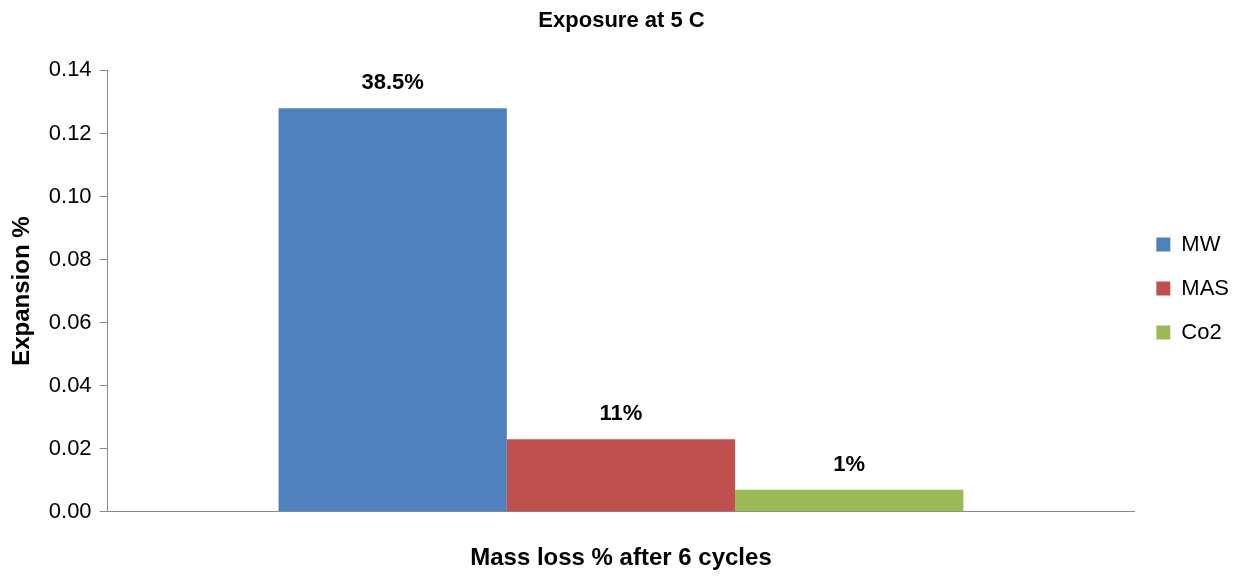 The image size is (1239, 577). Describe the element at coordinates (21, 291) in the screenshot. I see `y-axis-title: Expansion %` at that location.